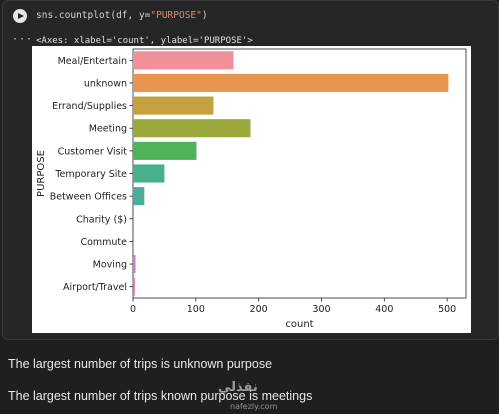 The height and width of the screenshot is (414, 499). I want to click on y-tick-label: Commute, so click(103, 242).